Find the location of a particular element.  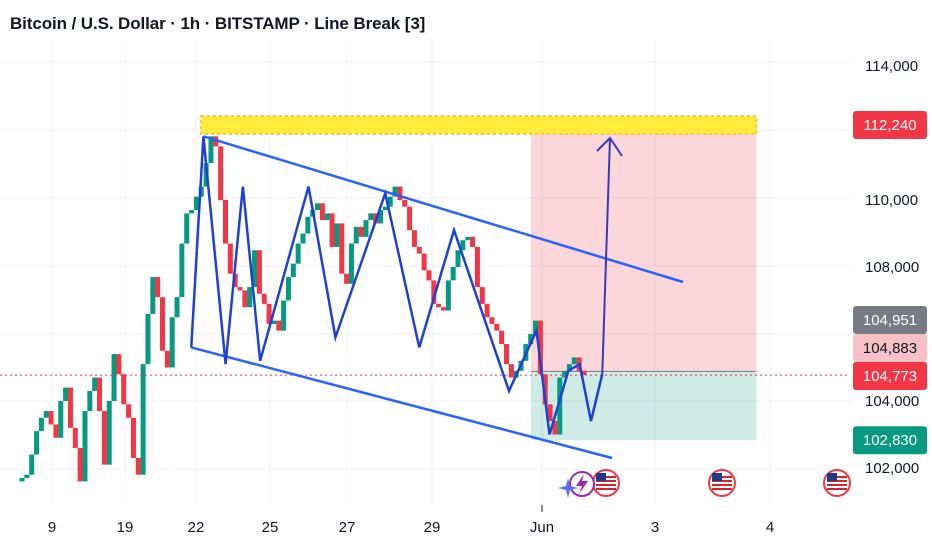

price-badge: 104,773 is located at coordinates (890, 376).